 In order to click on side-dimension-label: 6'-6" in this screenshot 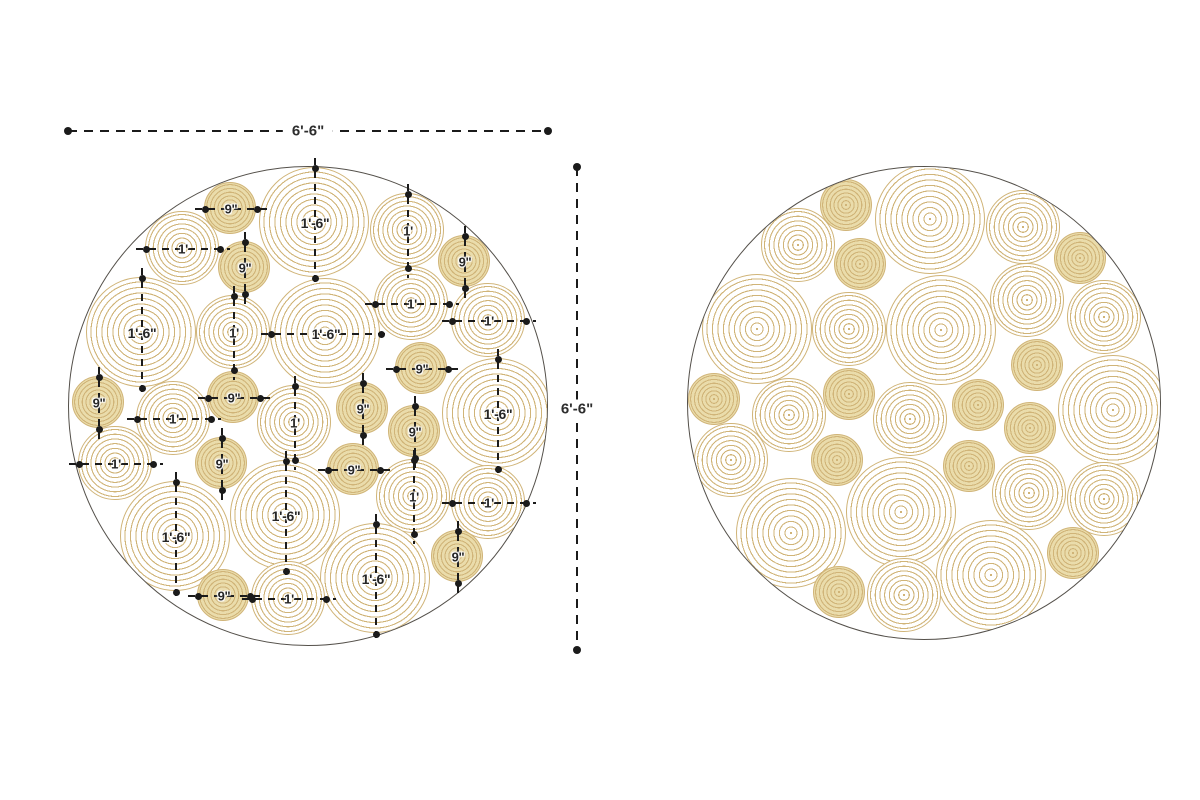, I will do `click(577, 408)`.